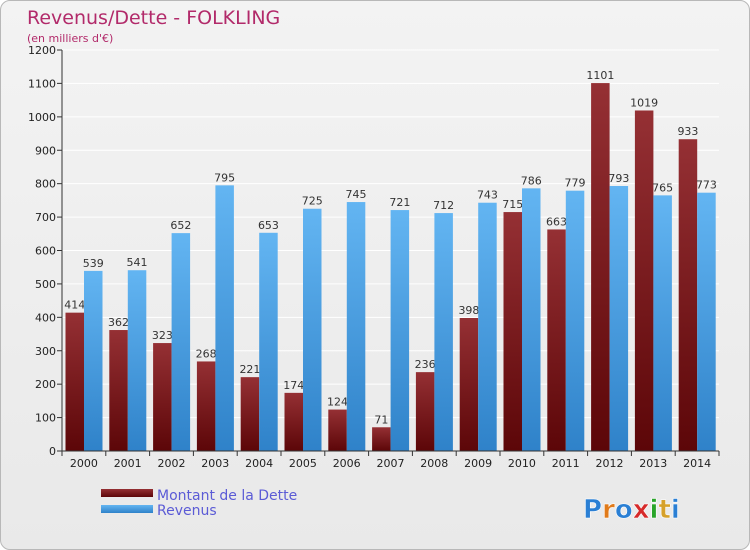 The image size is (750, 550). What do you see at coordinates (425, 364) in the screenshot?
I see `data-label: 236` at bounding box center [425, 364].